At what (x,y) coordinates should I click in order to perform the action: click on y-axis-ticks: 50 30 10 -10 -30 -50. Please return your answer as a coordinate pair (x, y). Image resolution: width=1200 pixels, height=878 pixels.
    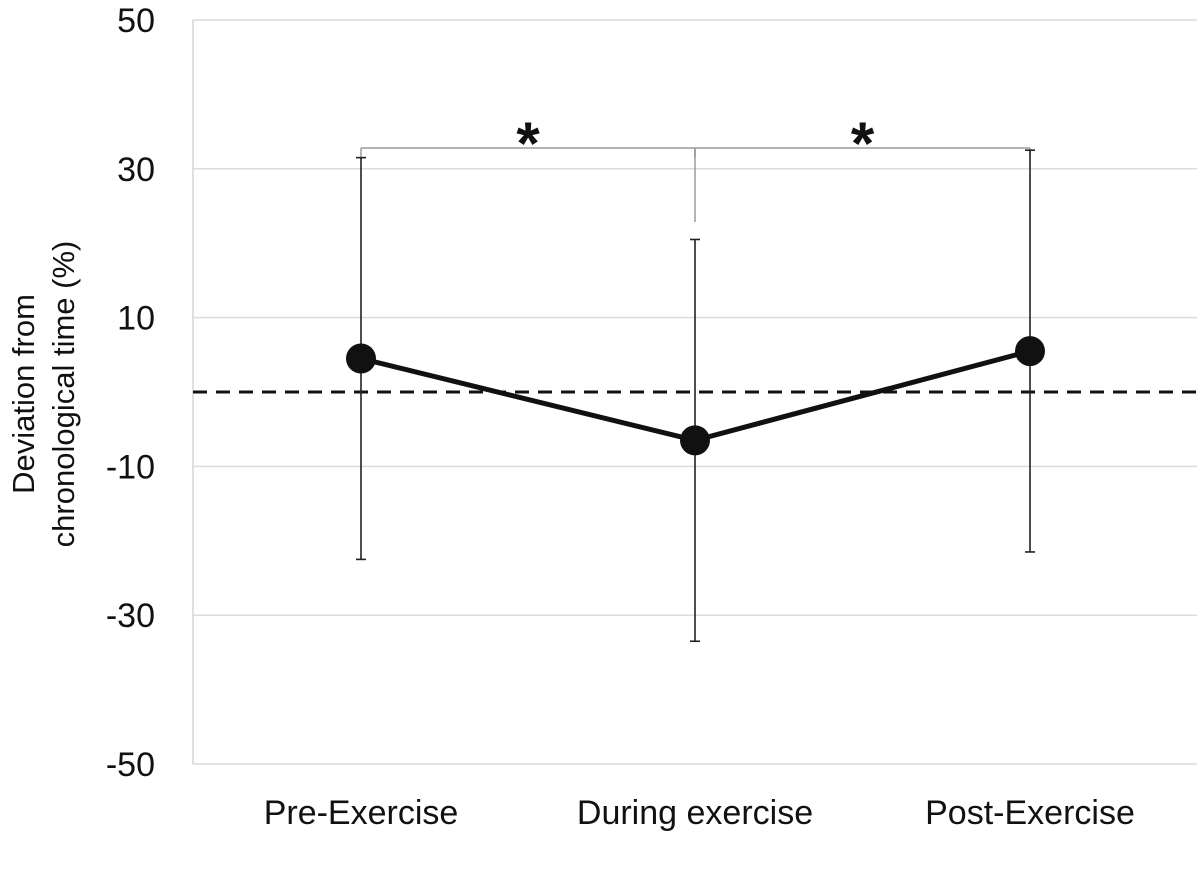
    Looking at the image, I should click on (130, 393).